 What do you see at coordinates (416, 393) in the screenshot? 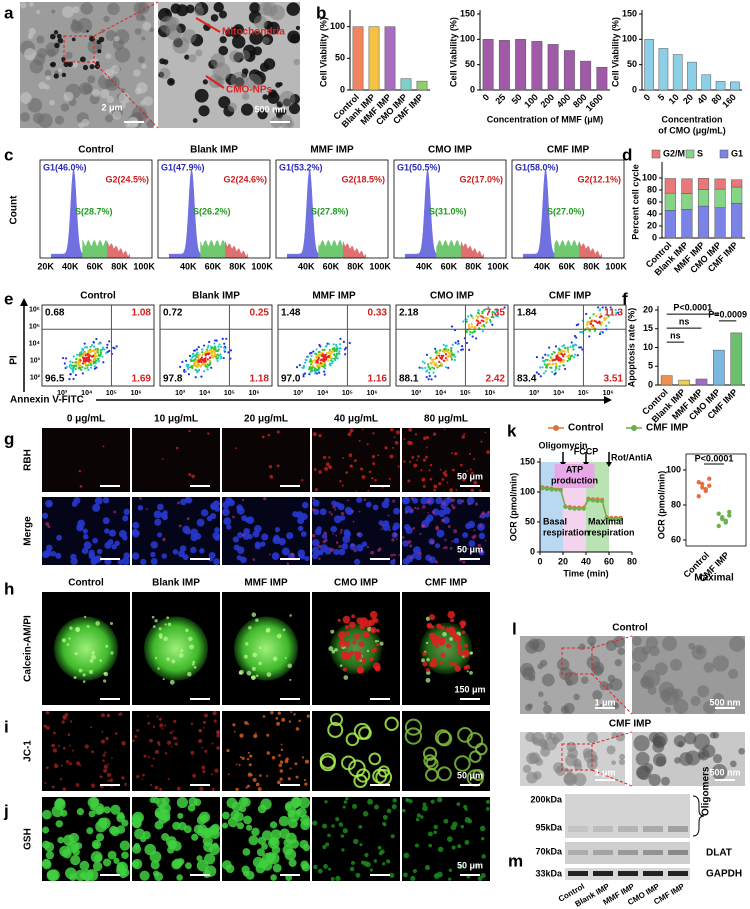
I see `x-tick-label: 10³` at bounding box center [416, 393].